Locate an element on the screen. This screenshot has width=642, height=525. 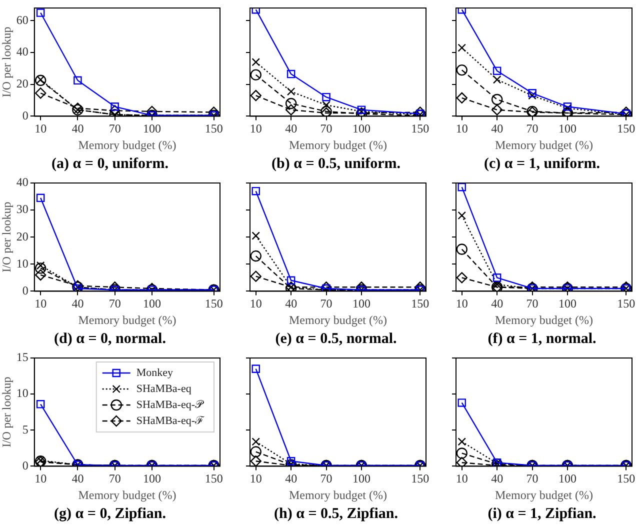
text: (e) α = 0.5, normal. is located at coordinates (336, 338).